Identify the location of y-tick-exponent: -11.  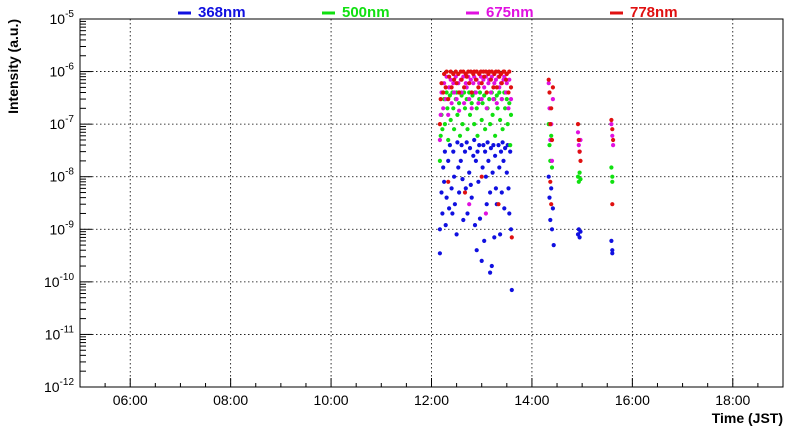
(67, 329).